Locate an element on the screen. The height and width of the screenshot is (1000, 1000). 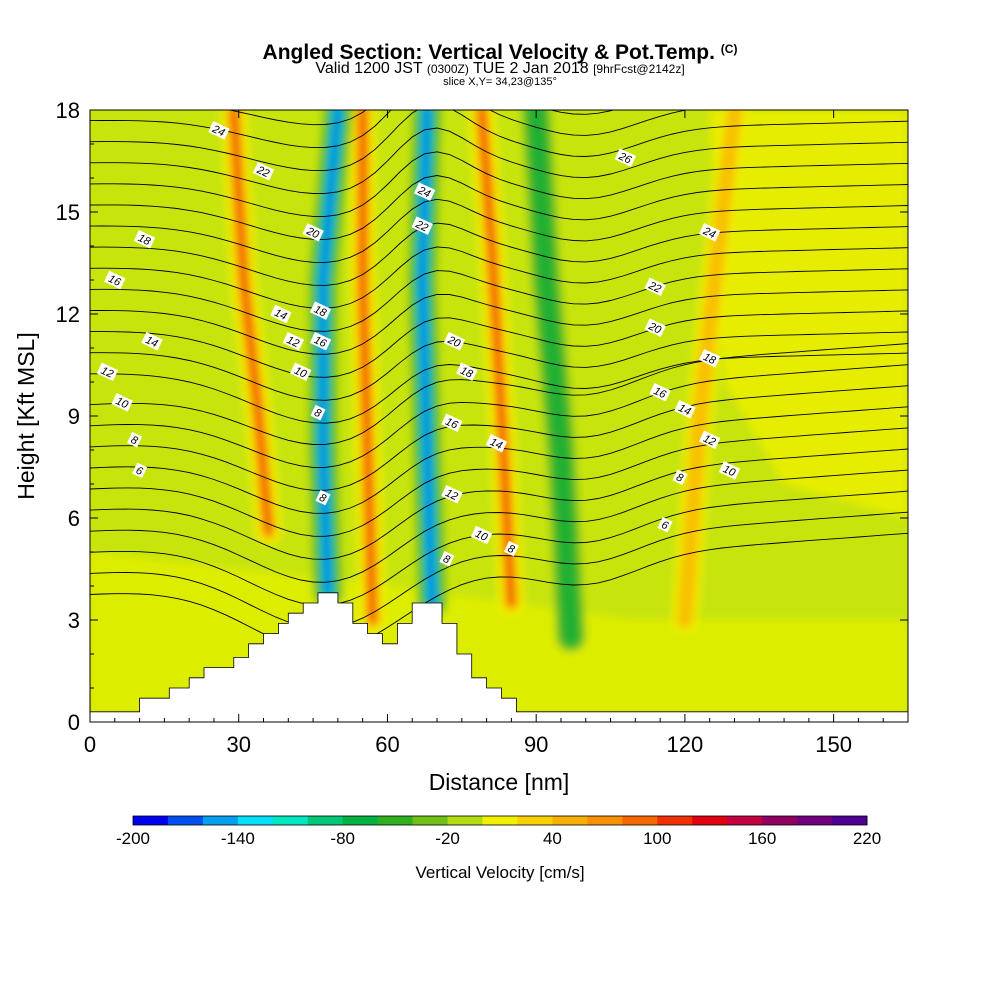
contour-label-text: 6 is located at coordinates (664, 526).